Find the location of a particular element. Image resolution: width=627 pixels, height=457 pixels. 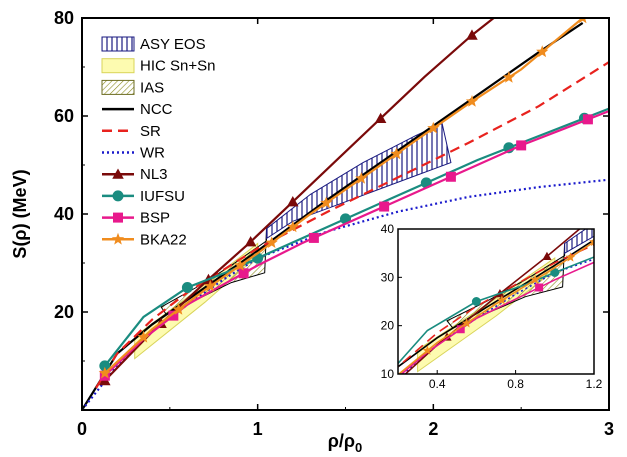

x-tick-label: 0 is located at coordinates (82, 429).